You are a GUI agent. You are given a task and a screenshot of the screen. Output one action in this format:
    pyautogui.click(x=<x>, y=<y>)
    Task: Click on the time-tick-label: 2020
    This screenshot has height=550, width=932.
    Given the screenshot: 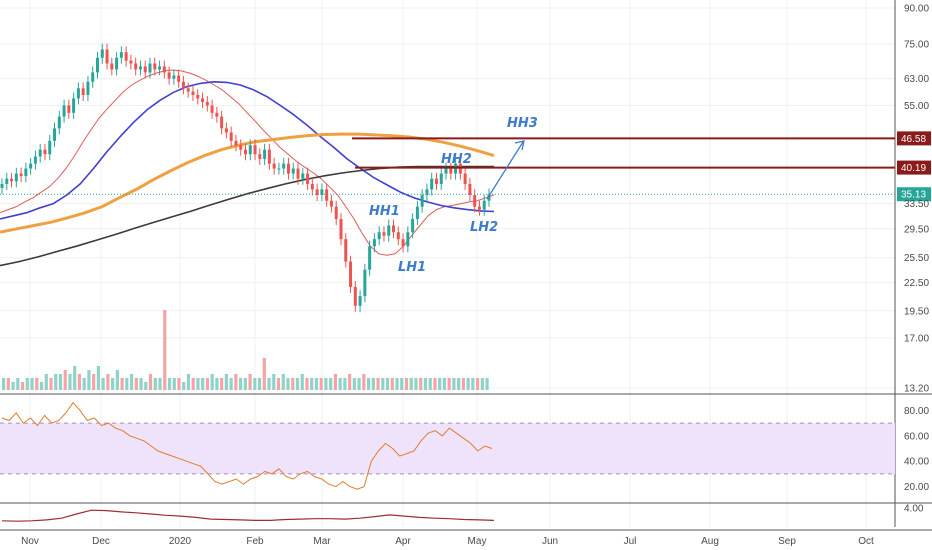 What is the action you would take?
    pyautogui.click(x=180, y=541)
    